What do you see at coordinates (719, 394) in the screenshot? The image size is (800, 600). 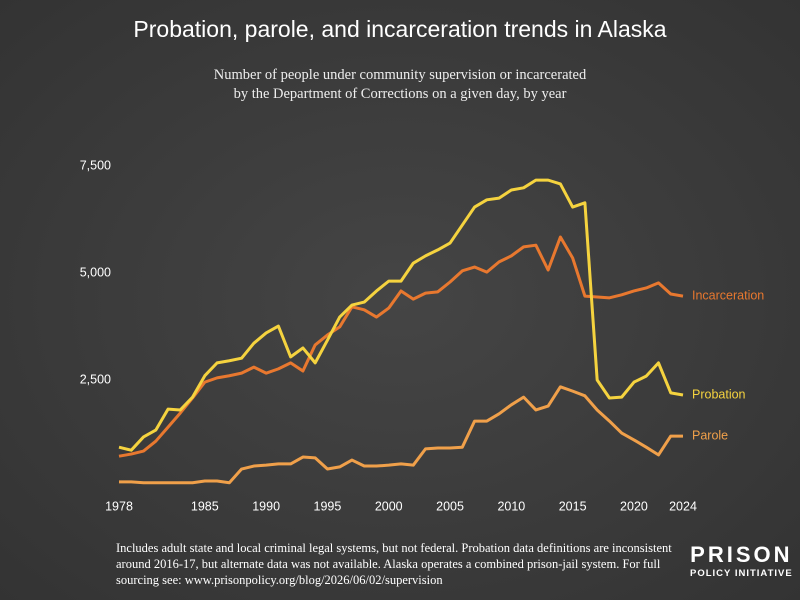 I see `series-label: Probation` at bounding box center [719, 394].